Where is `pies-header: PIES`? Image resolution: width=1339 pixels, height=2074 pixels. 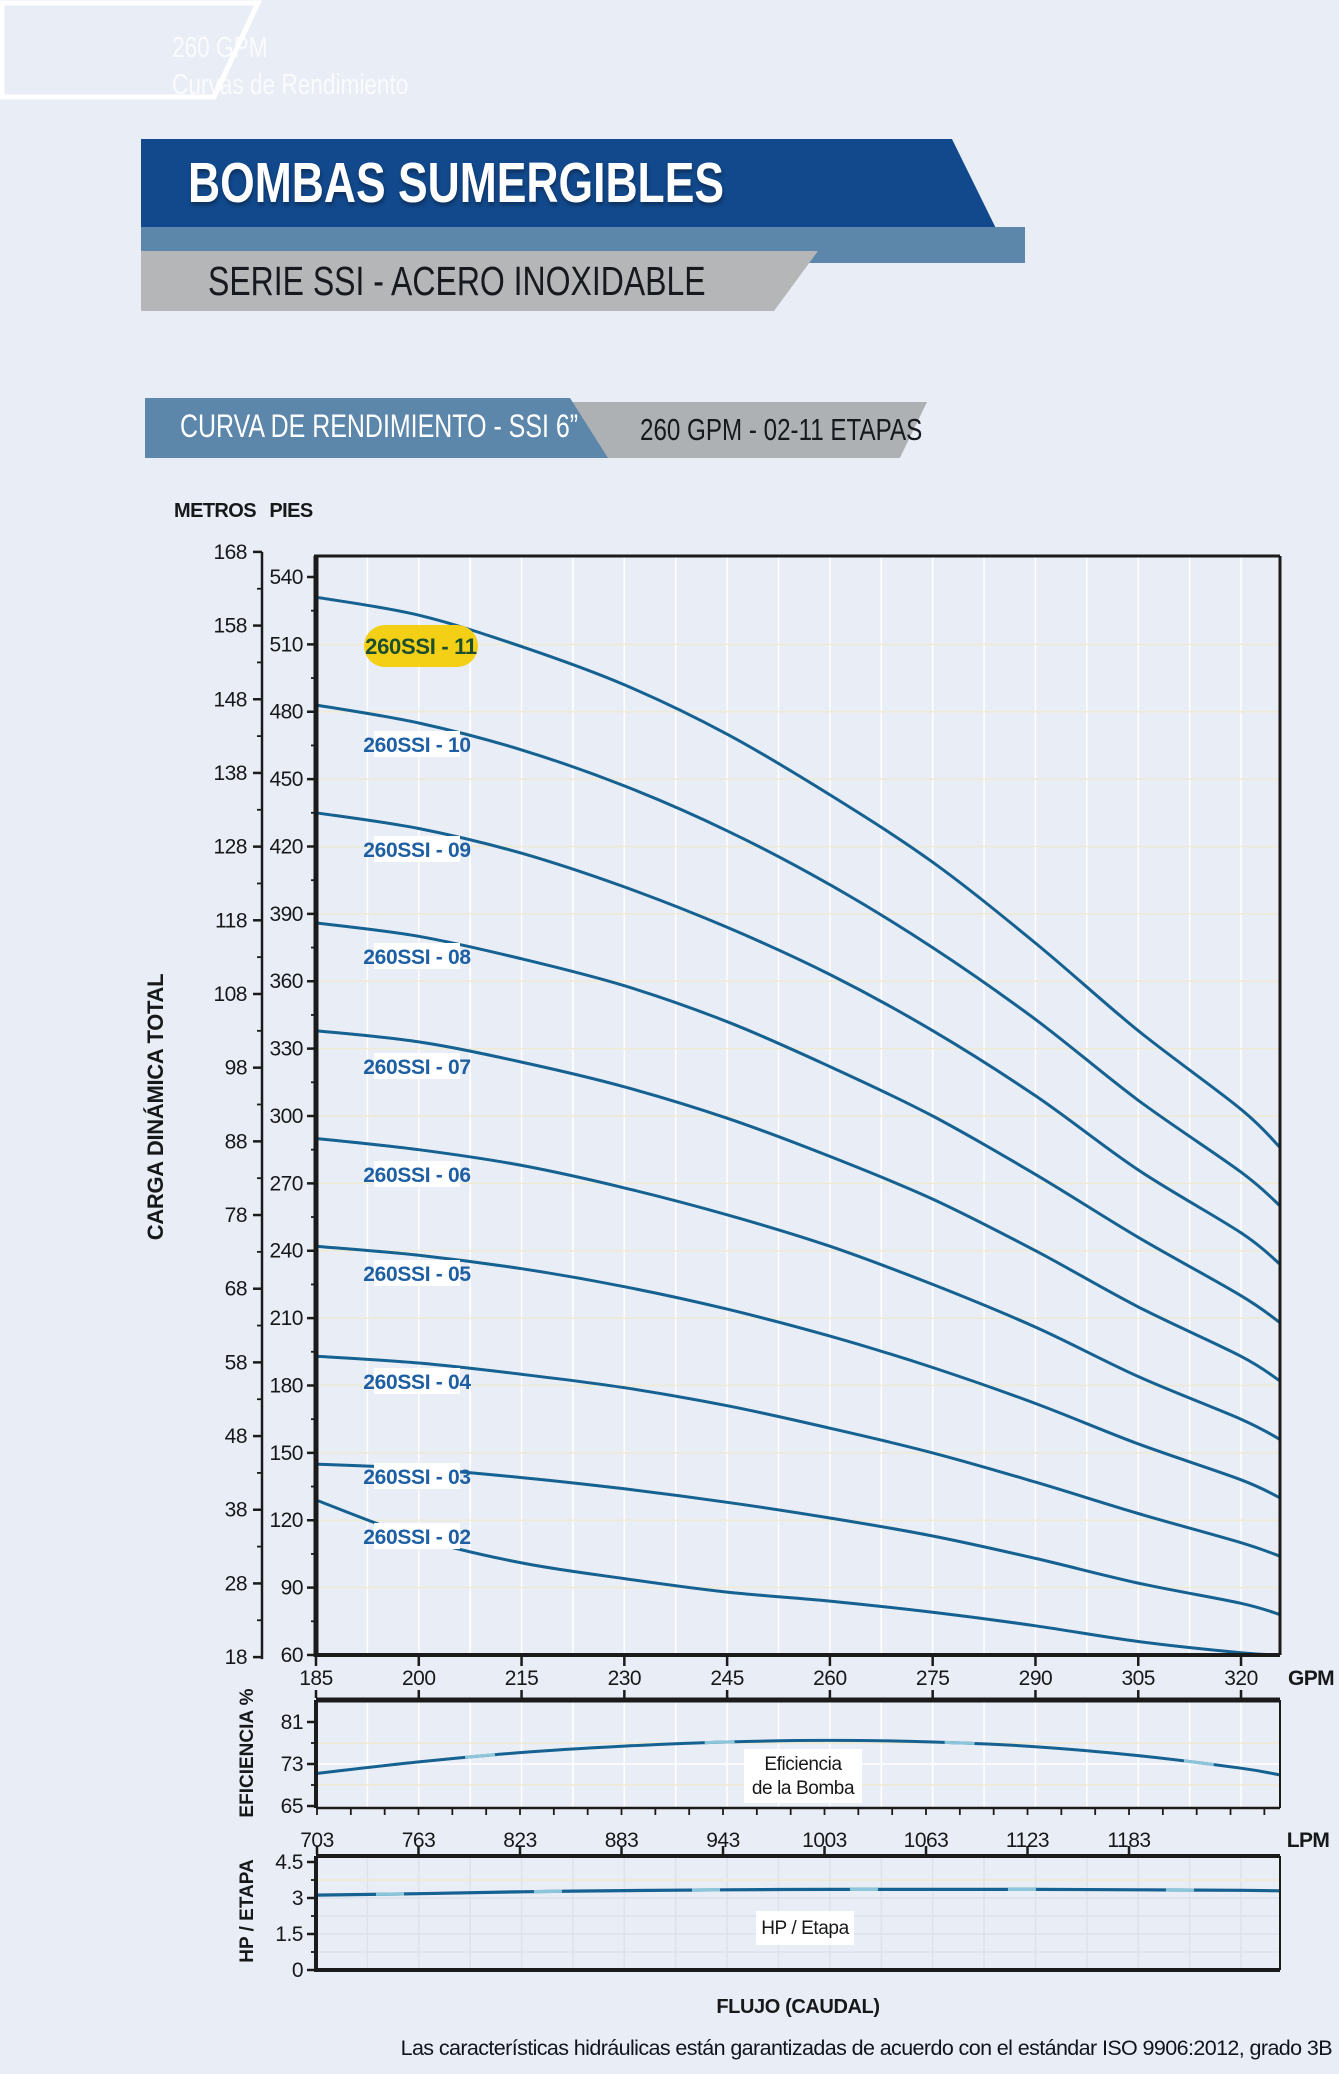 pies-header: PIES is located at coordinates (290, 511).